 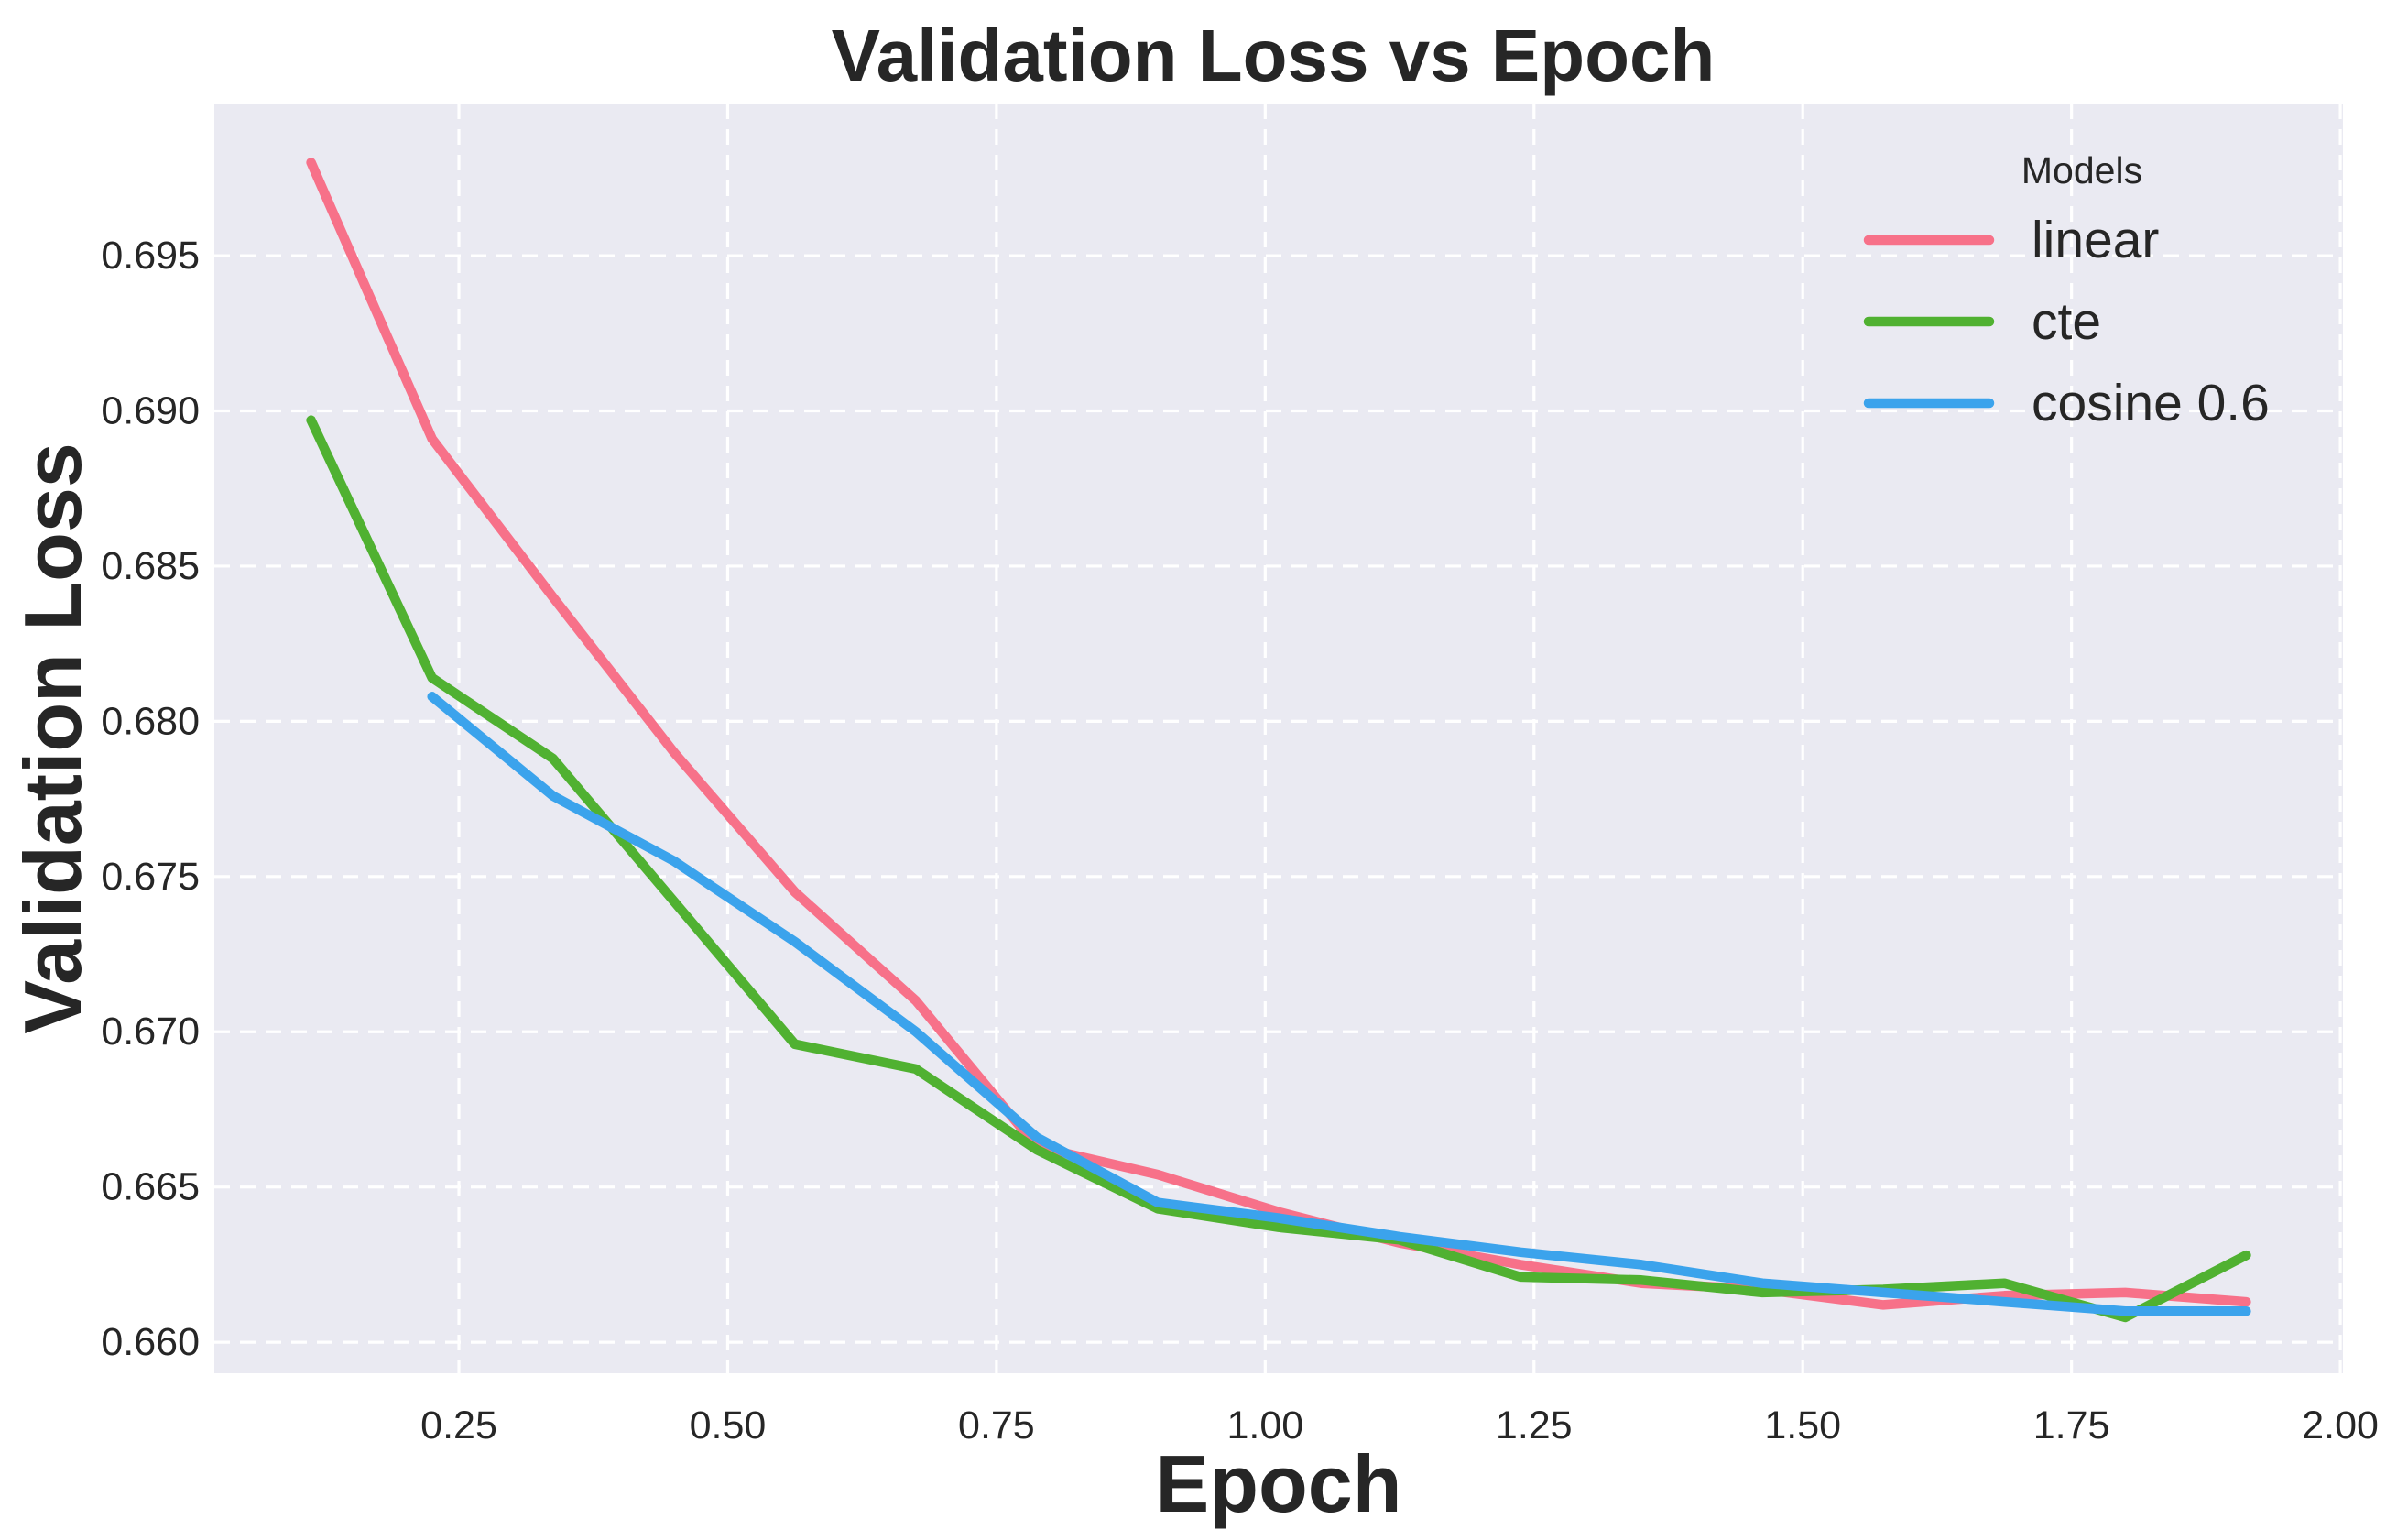 I want to click on y-tick-label: 0.670, so click(x=150, y=1032).